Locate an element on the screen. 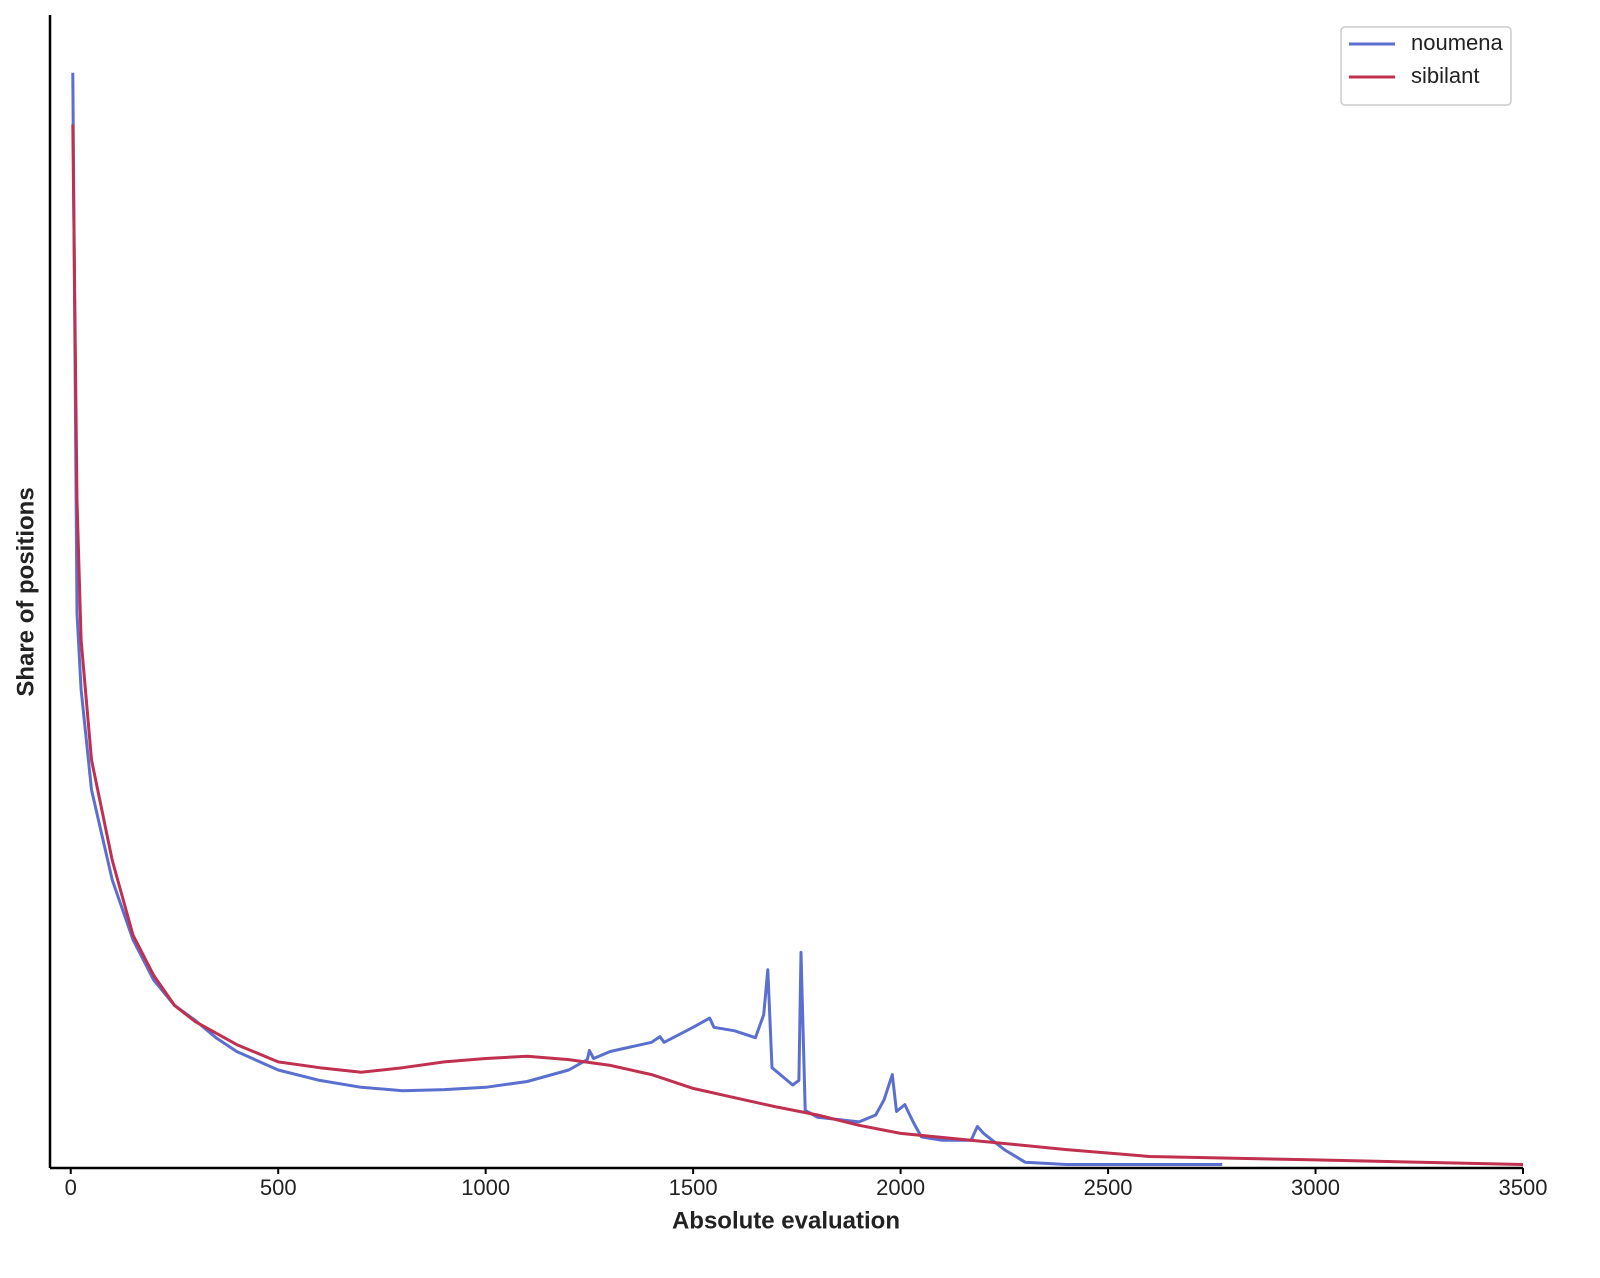 Image resolution: width=1600 pixels, height=1278 pixels. legend-label: sibilant is located at coordinates (1445, 75).